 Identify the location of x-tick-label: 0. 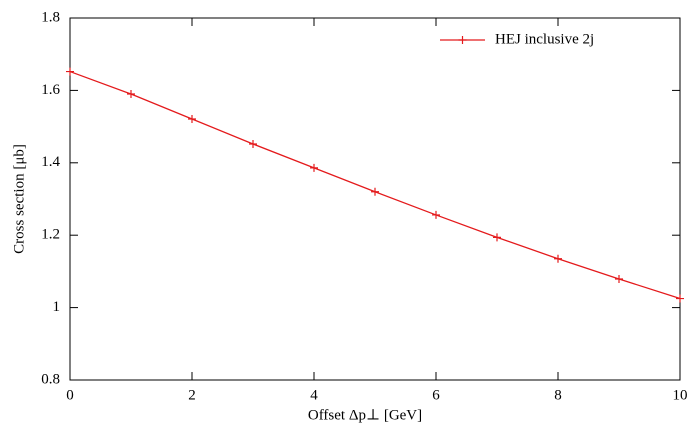
(70, 395).